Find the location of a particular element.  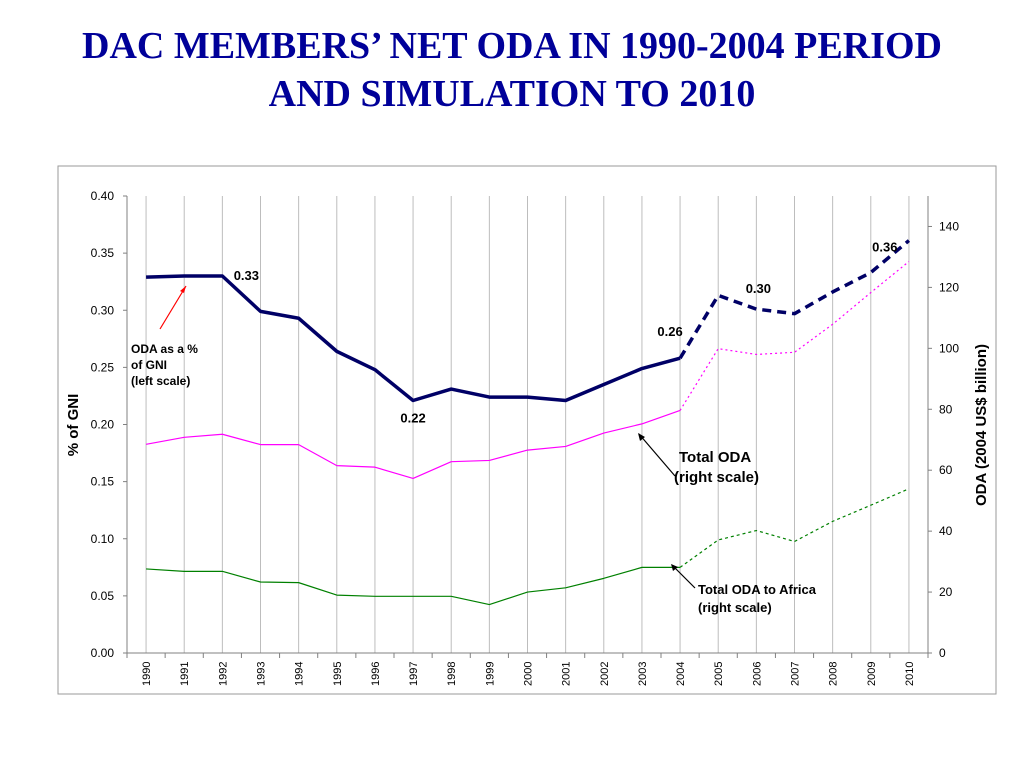

data-label-2006: 0.30 is located at coordinates (758, 288).